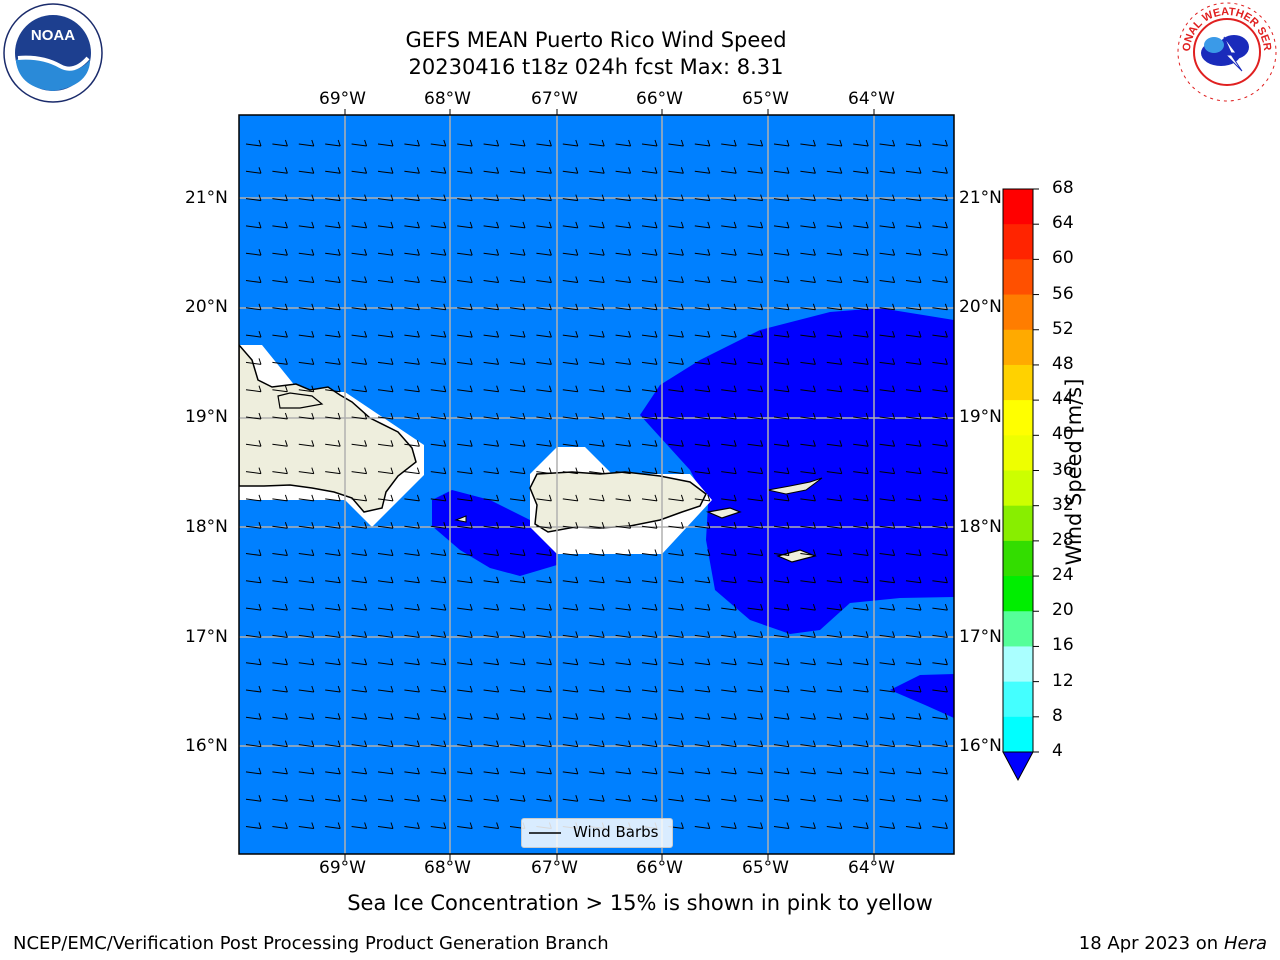  What do you see at coordinates (980, 198) in the screenshot?
I see `lat-label-right-21n: 21°N` at bounding box center [980, 198].